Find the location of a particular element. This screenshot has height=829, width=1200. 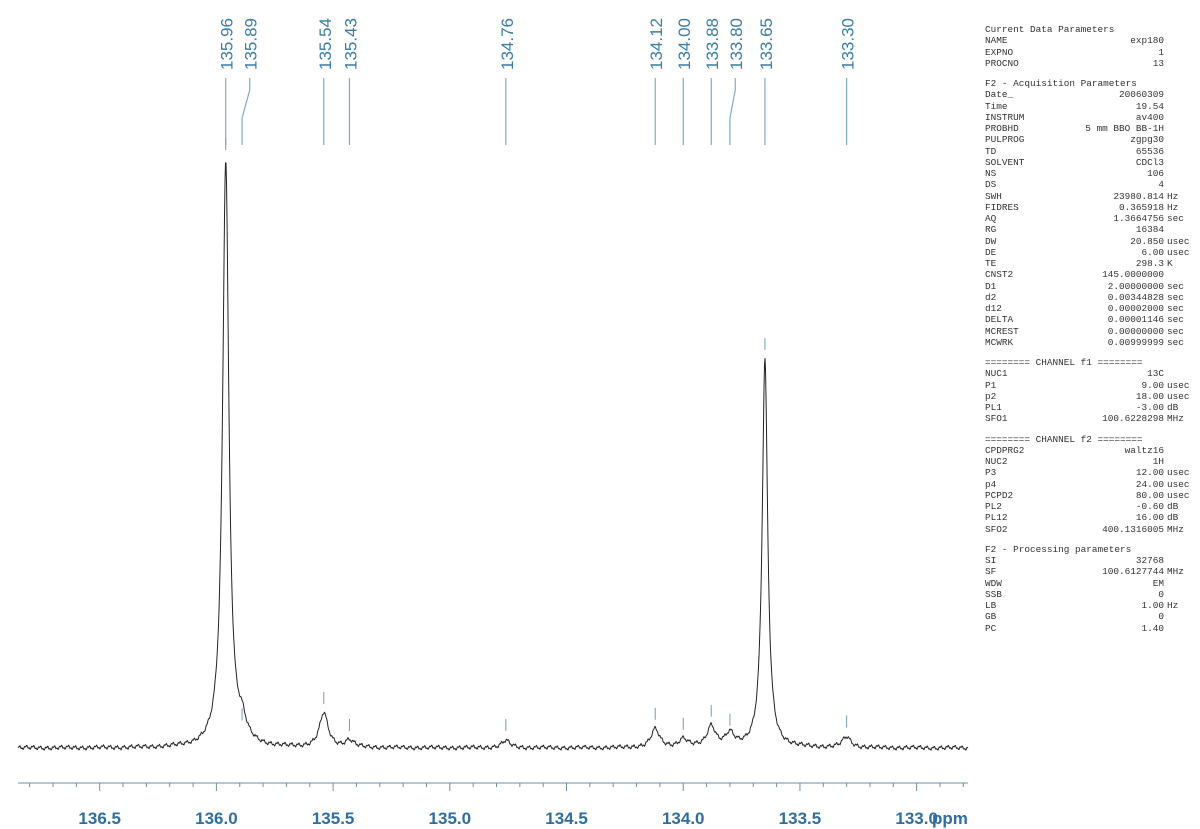

param-row: MCWRK 0.00999999 sec is located at coordinates (1090, 342).